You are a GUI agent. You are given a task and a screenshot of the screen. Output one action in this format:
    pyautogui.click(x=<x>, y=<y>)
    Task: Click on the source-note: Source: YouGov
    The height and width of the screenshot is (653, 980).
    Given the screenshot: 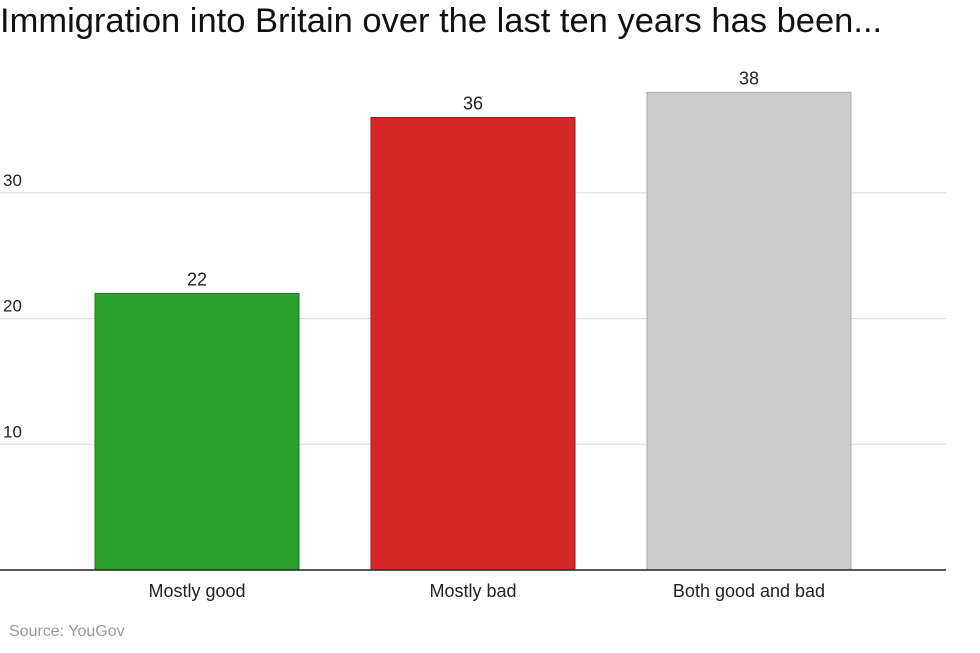 What is the action you would take?
    pyautogui.click(x=67, y=631)
    